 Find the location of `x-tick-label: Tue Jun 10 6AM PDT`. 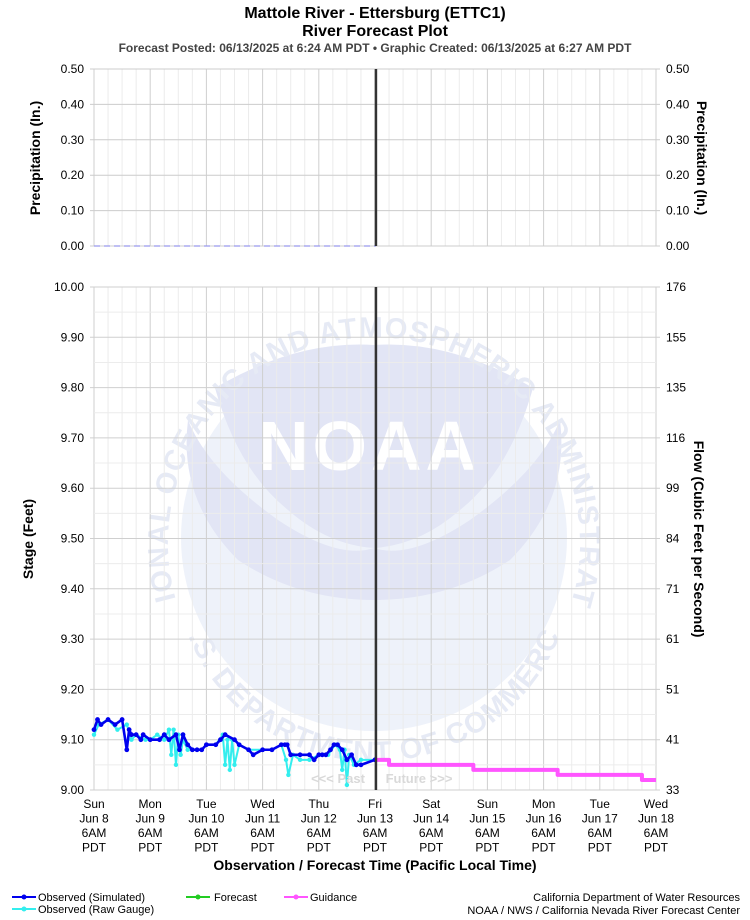

x-tick-label: Tue Jun 10 6AM PDT is located at coordinates (206, 826).